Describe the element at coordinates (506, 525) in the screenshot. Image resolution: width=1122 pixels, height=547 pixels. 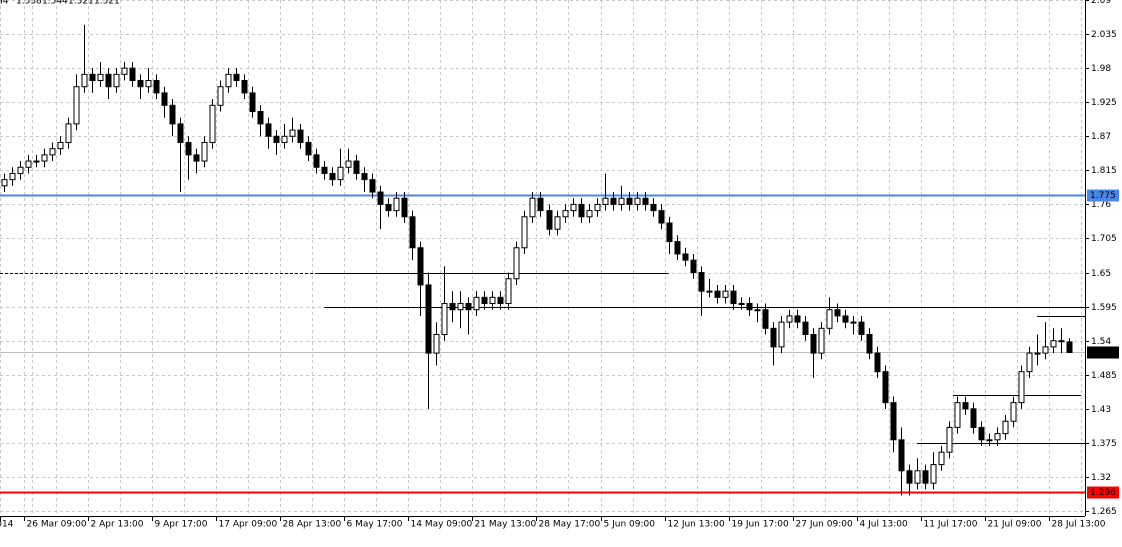
I see `x-tick-label: 21 May 13:00` at that location.